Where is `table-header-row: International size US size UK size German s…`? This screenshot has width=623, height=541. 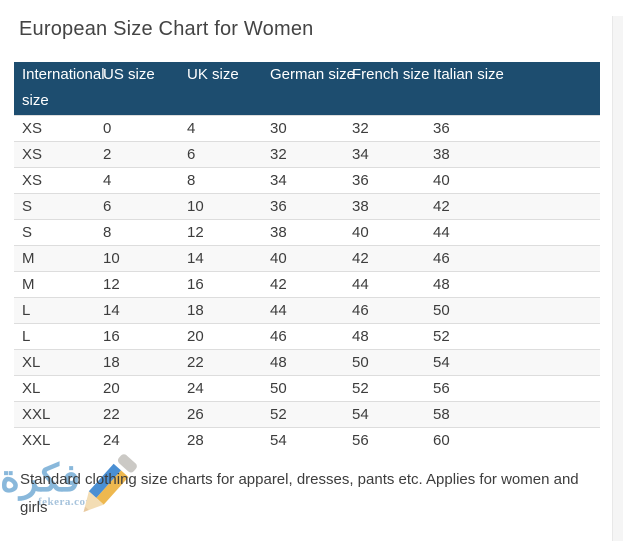
table-header-row: International size US size UK size German s… is located at coordinates (307, 89).